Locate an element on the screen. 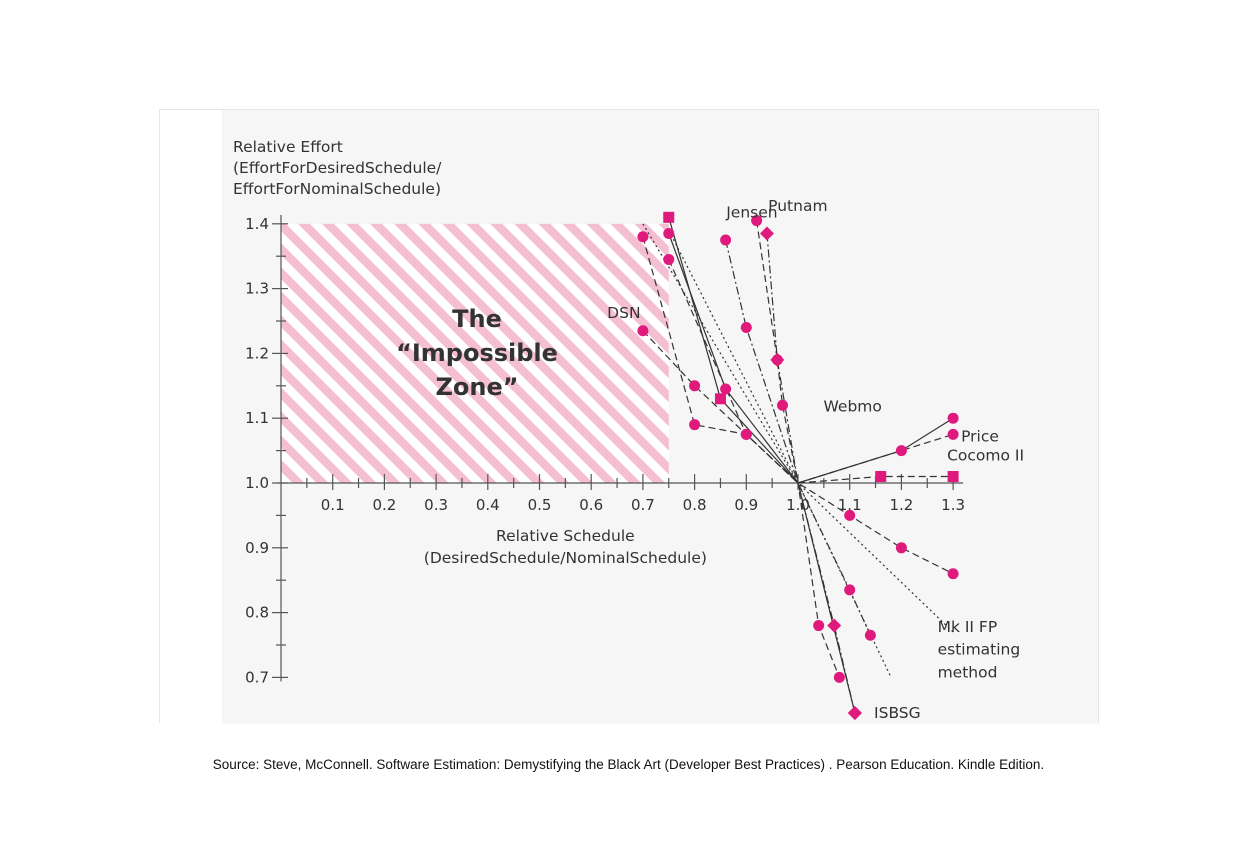 The image size is (1257, 856). impossible-zone: The “Impossible Zone” is located at coordinates (475, 353).